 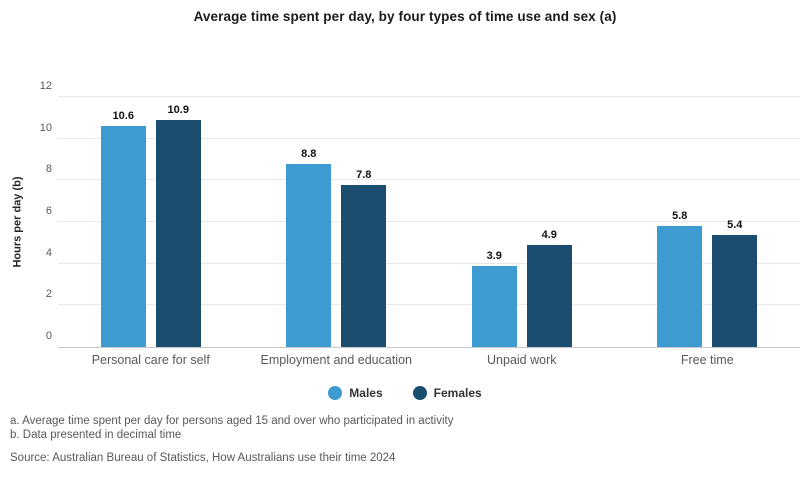 I want to click on legend-item-males: Males, so click(x=355, y=393).